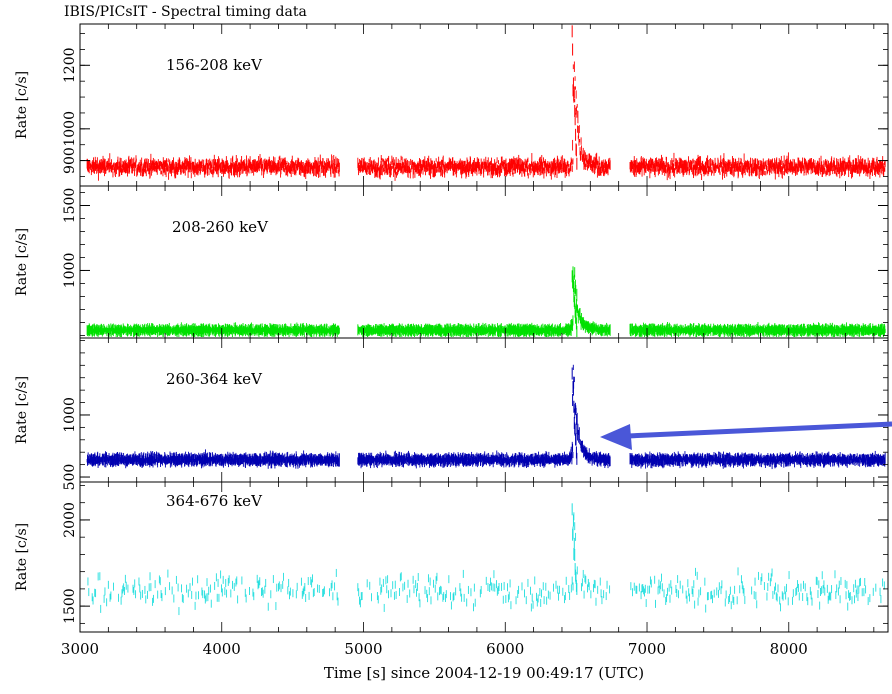 The image size is (892, 694). I want to click on energy-band-label: 156-208 keV, so click(214, 65).